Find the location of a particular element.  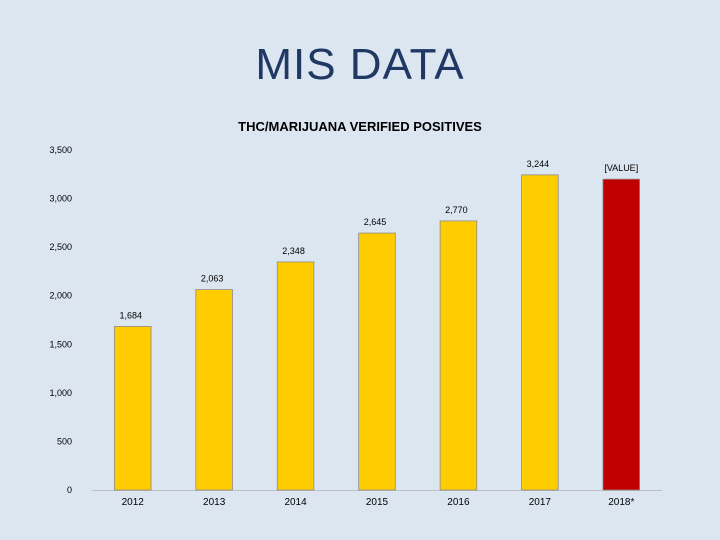

y-tick-label: 0 is located at coordinates (69, 490).